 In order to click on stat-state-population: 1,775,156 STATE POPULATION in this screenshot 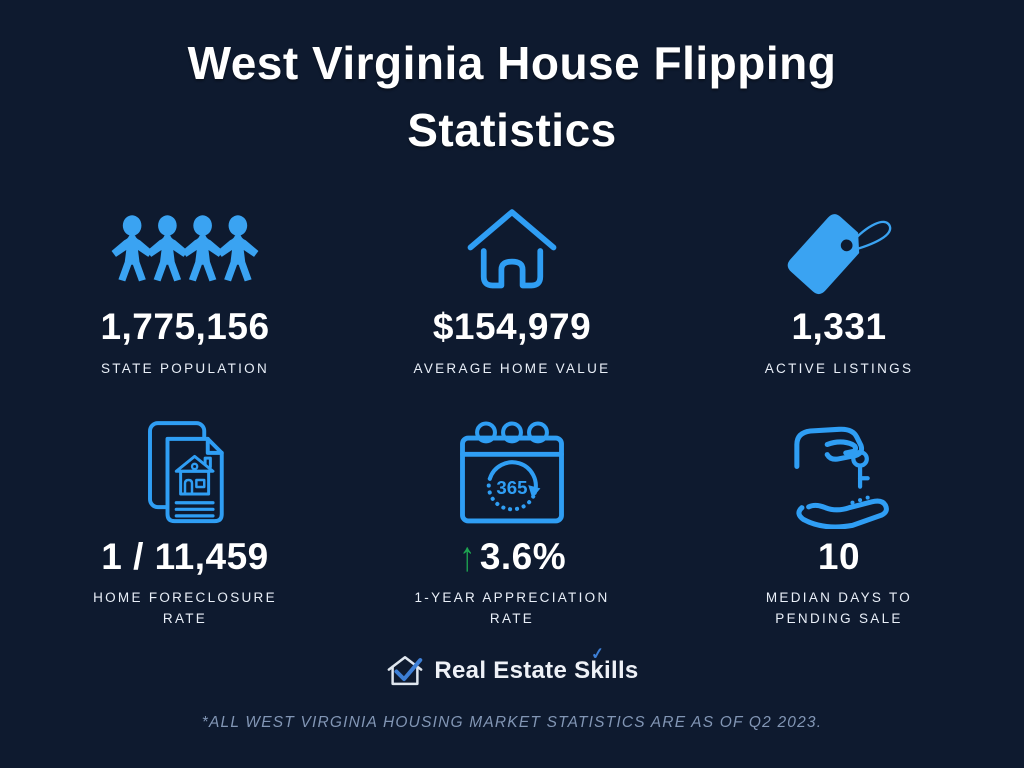, I will do `click(185, 283)`.